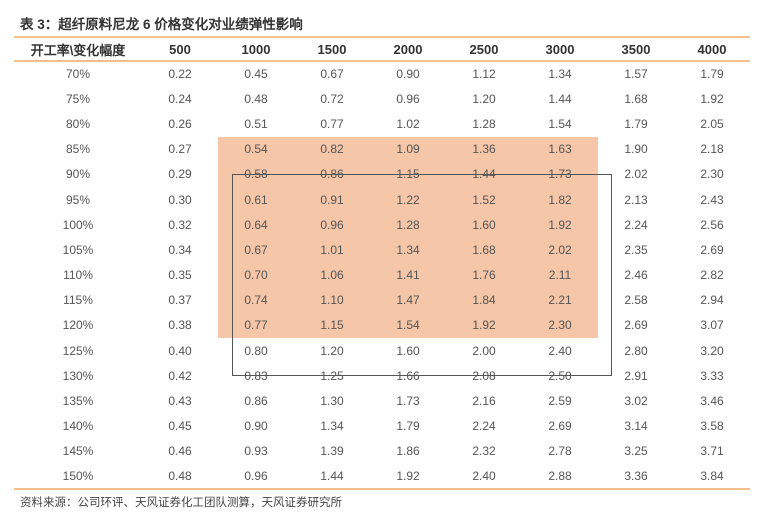 This screenshot has width=778, height=515. I want to click on table-cell: 2.32, so click(484, 451).